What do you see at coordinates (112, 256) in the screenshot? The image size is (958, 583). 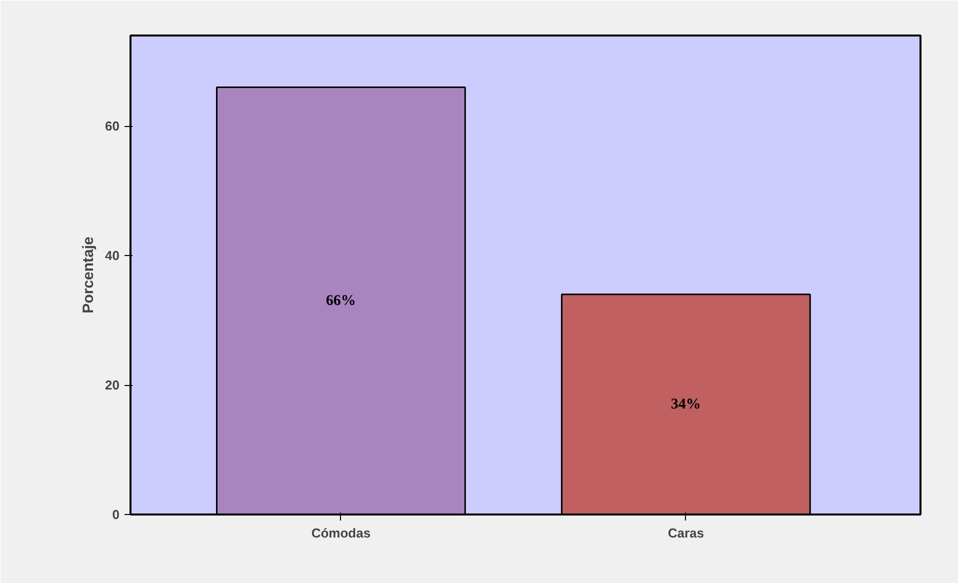 I see `y-tick-label: 40` at bounding box center [112, 256].